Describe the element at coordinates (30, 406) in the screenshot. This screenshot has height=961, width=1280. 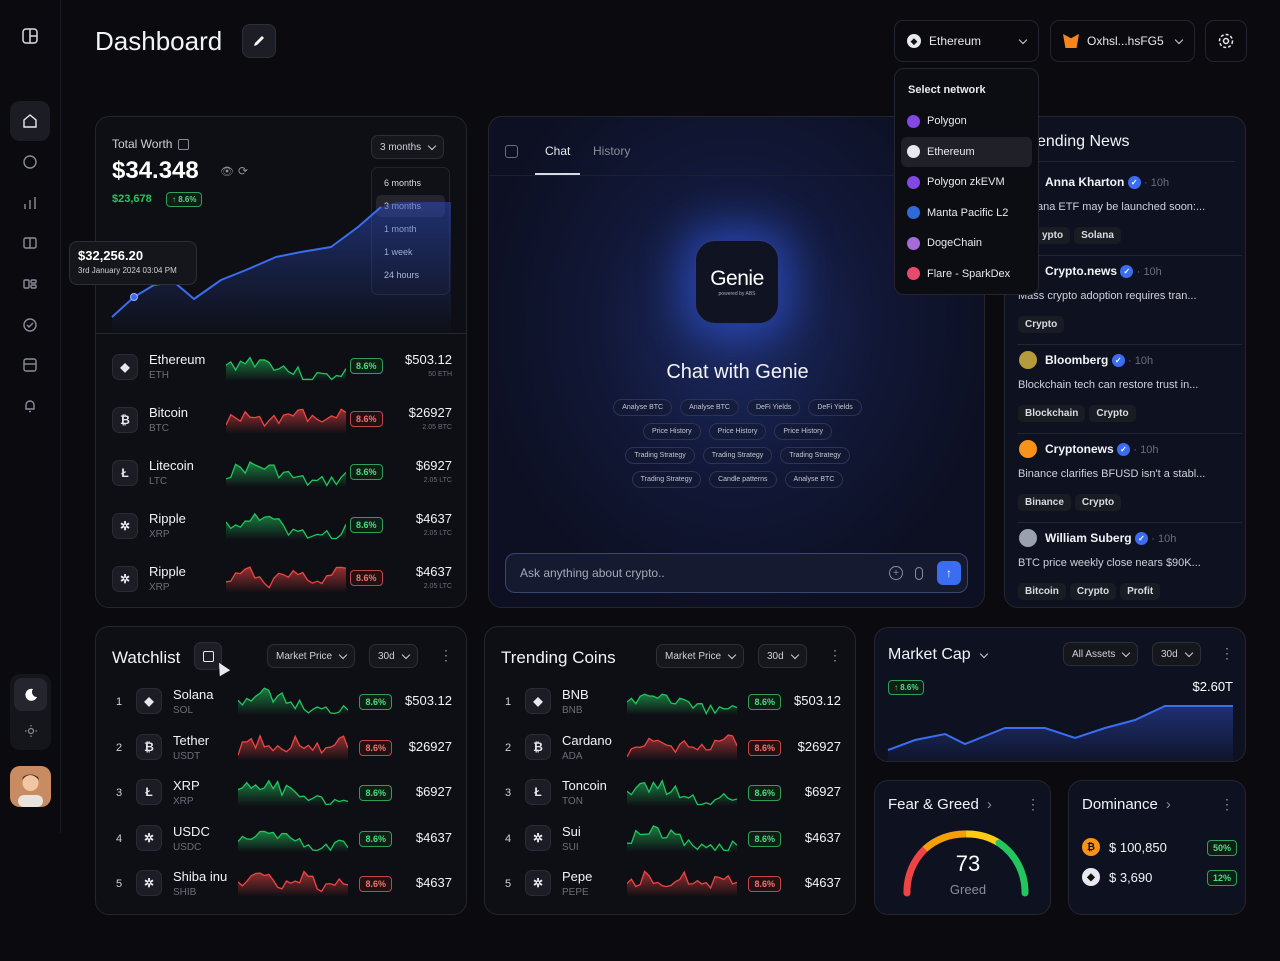
I see `bell-icon` at that location.